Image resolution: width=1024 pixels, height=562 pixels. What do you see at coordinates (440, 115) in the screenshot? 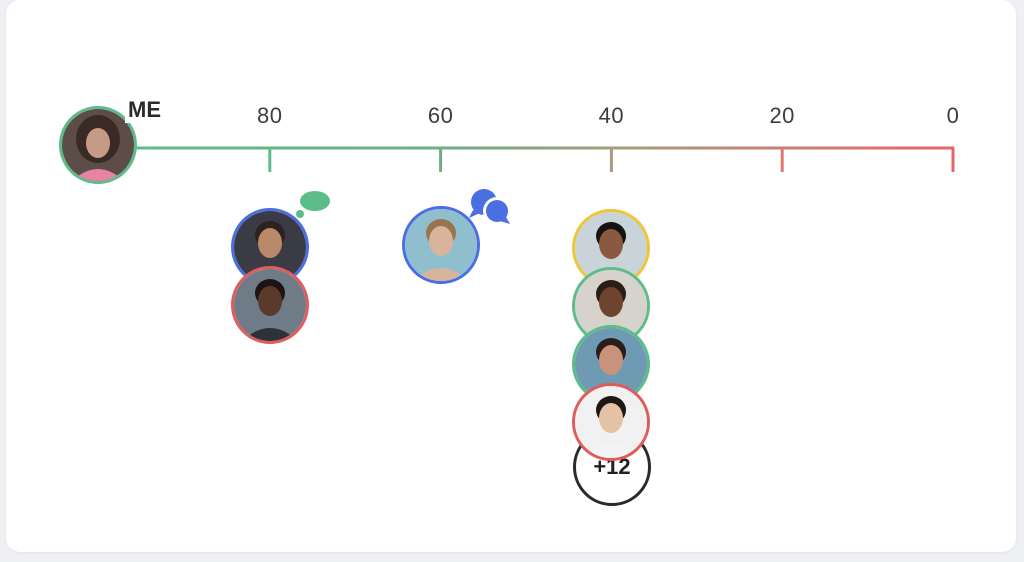
I see `tick-label-60: 60` at bounding box center [440, 115].